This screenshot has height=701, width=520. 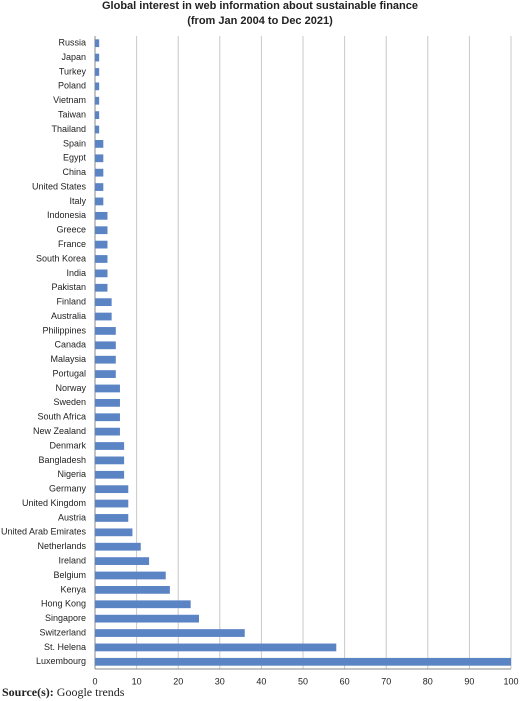 I want to click on y-tick-label: Japan, so click(x=73, y=57).